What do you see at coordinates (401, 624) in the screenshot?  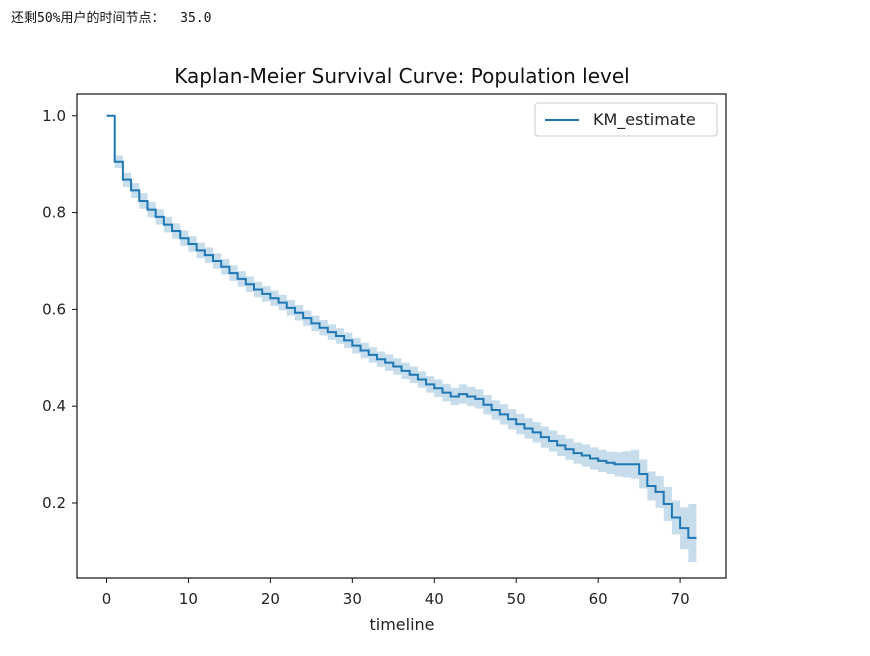 I see `x-axis-title: timeline` at bounding box center [401, 624].